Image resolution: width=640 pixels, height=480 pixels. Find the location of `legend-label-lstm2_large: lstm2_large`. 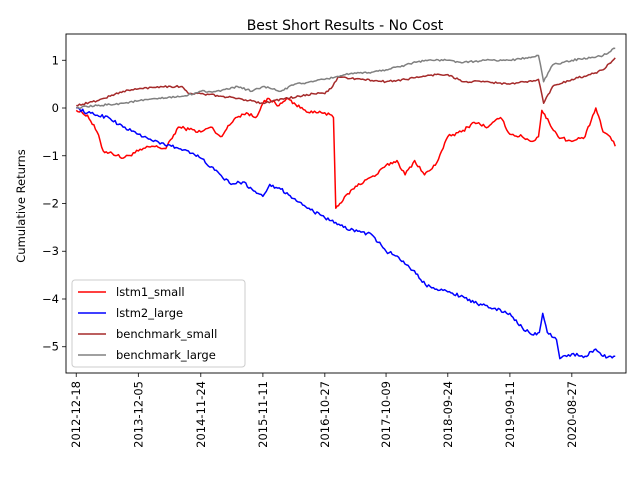

legend-label-lstm2_large: lstm2_large is located at coordinates (149, 313).